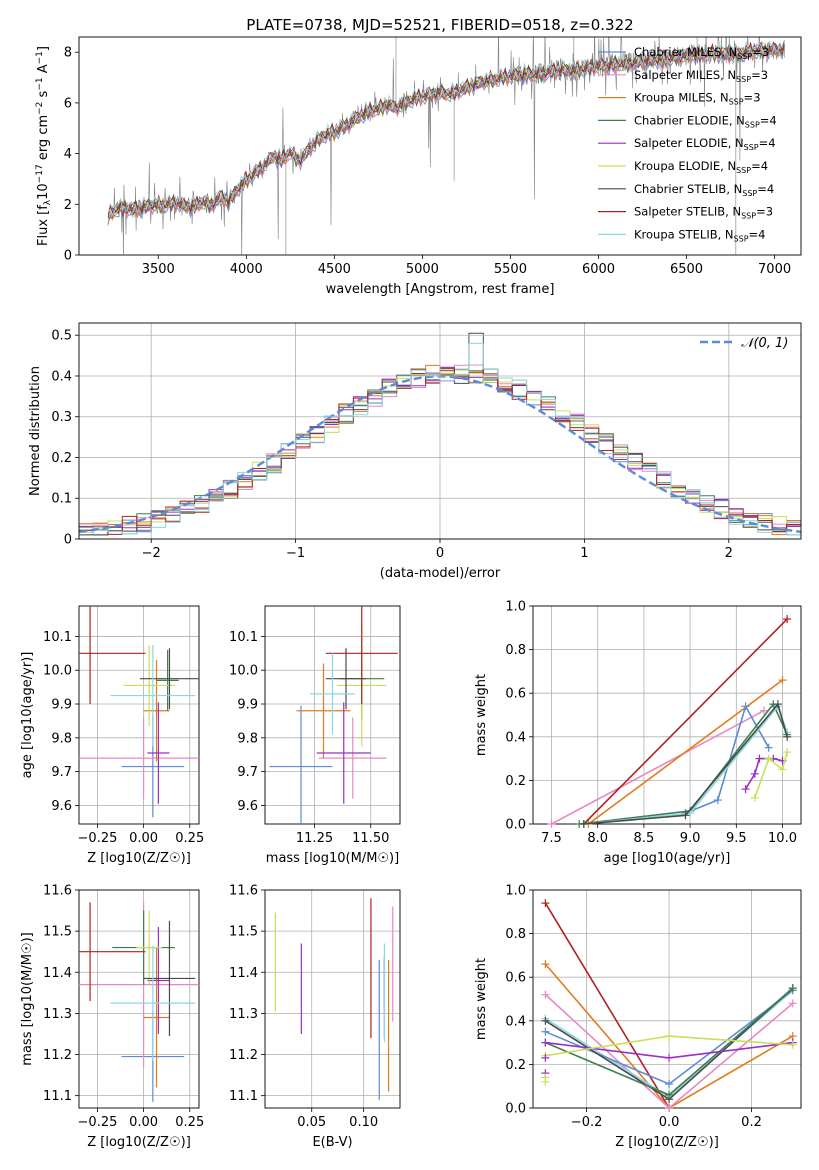 This screenshot has width=819, height=1170. What do you see at coordinates (247, 705) in the screenshot?
I see `y-tick-label: 9.9` at bounding box center [247, 705].